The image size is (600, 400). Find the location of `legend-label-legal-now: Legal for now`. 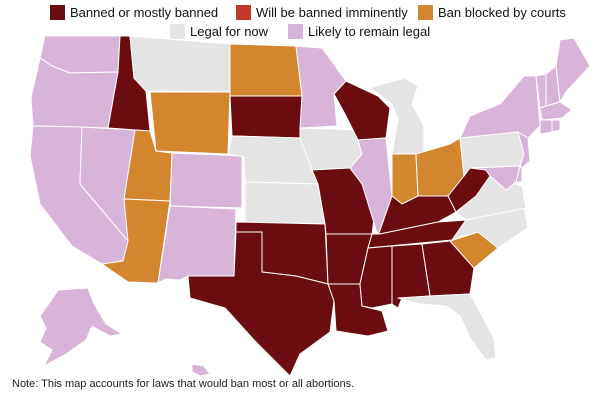

legend-label-legal-now: Legal for now is located at coordinates (229, 31).